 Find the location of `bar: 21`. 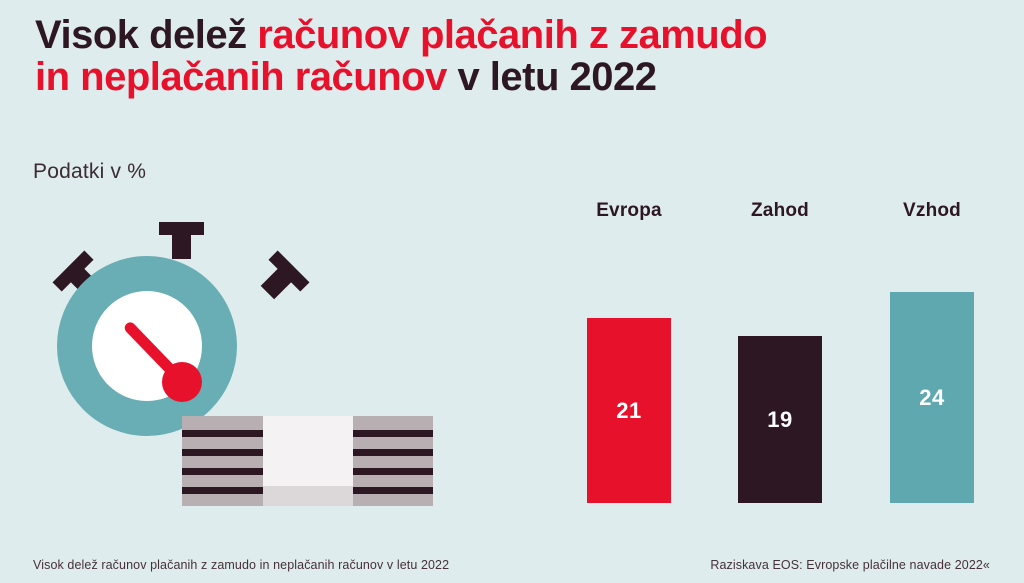

bar: 21 is located at coordinates (629, 410).